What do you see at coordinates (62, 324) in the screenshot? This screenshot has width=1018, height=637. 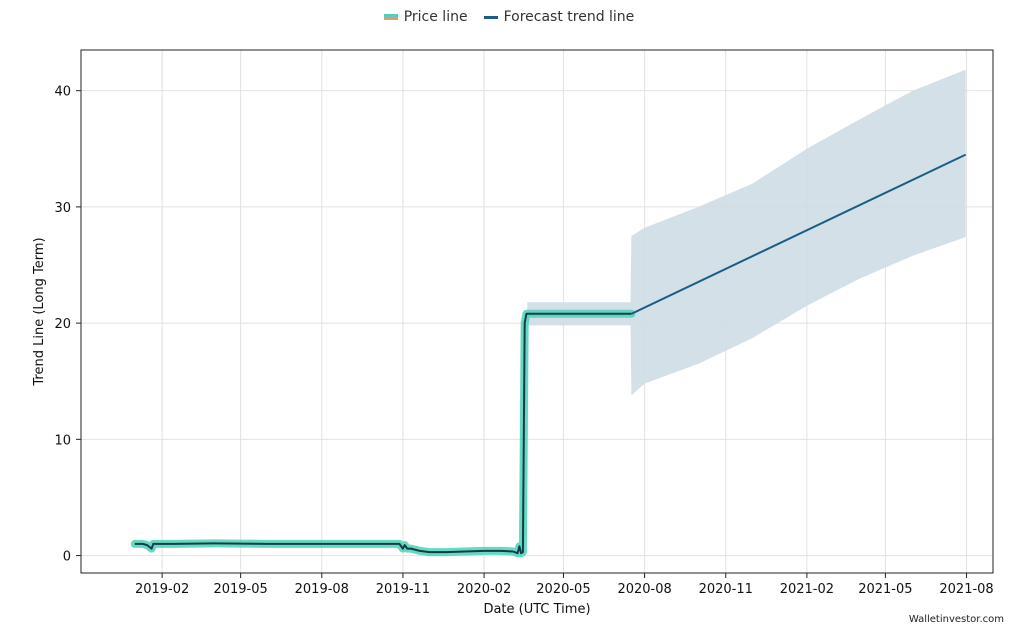 I see `y-tick-label: 20` at bounding box center [62, 324].